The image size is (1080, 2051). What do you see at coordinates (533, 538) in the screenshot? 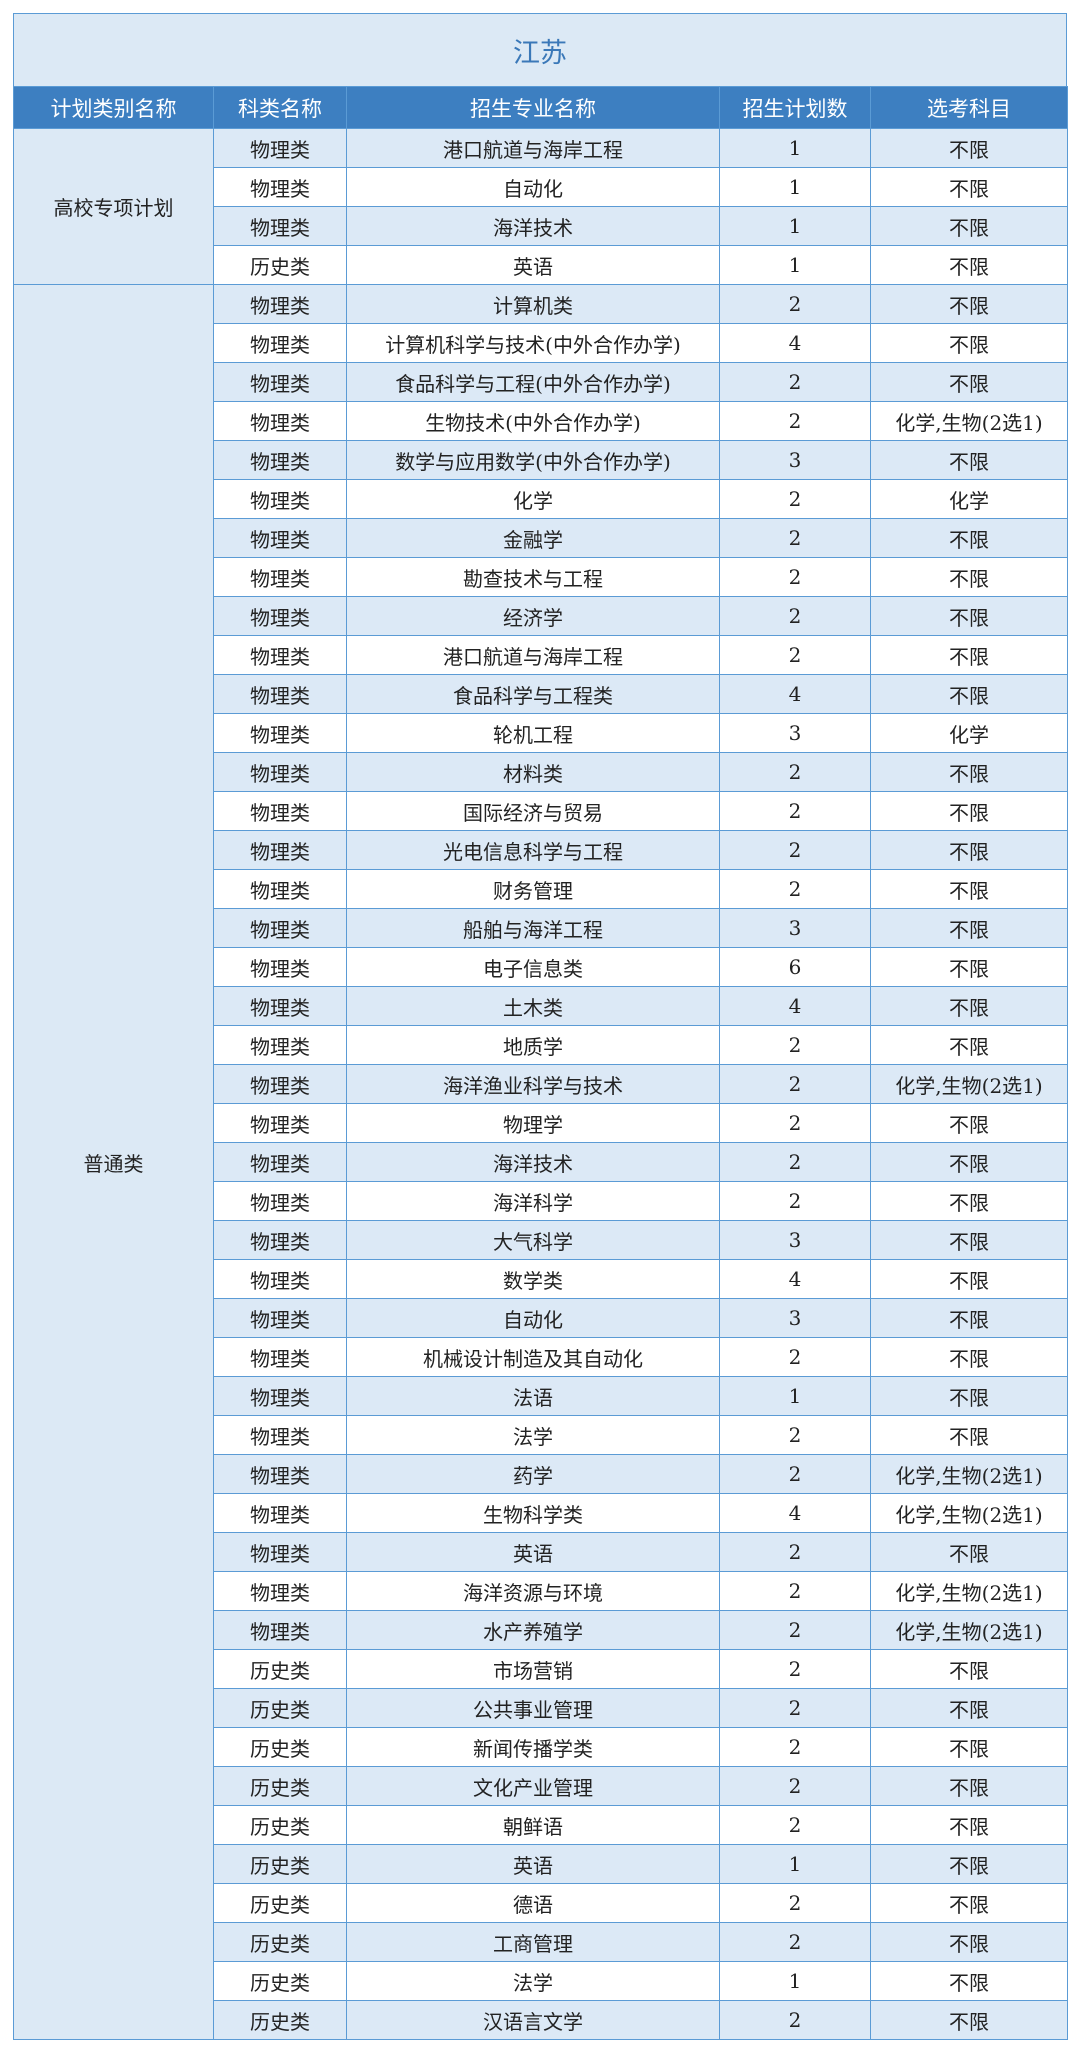
I see `major: 金融学` at bounding box center [533, 538].